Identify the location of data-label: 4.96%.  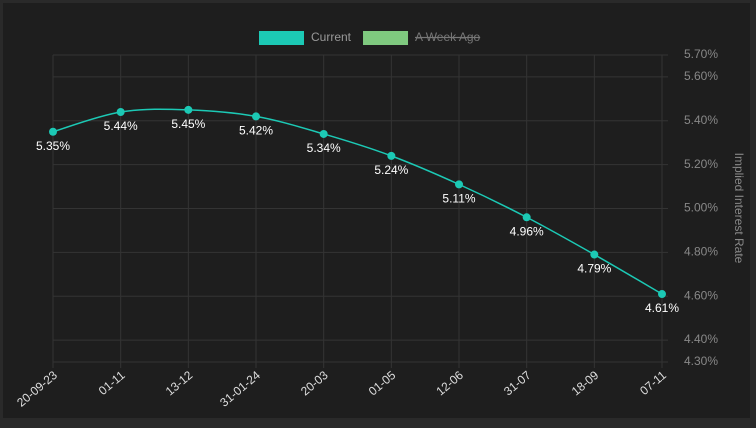
(527, 231).